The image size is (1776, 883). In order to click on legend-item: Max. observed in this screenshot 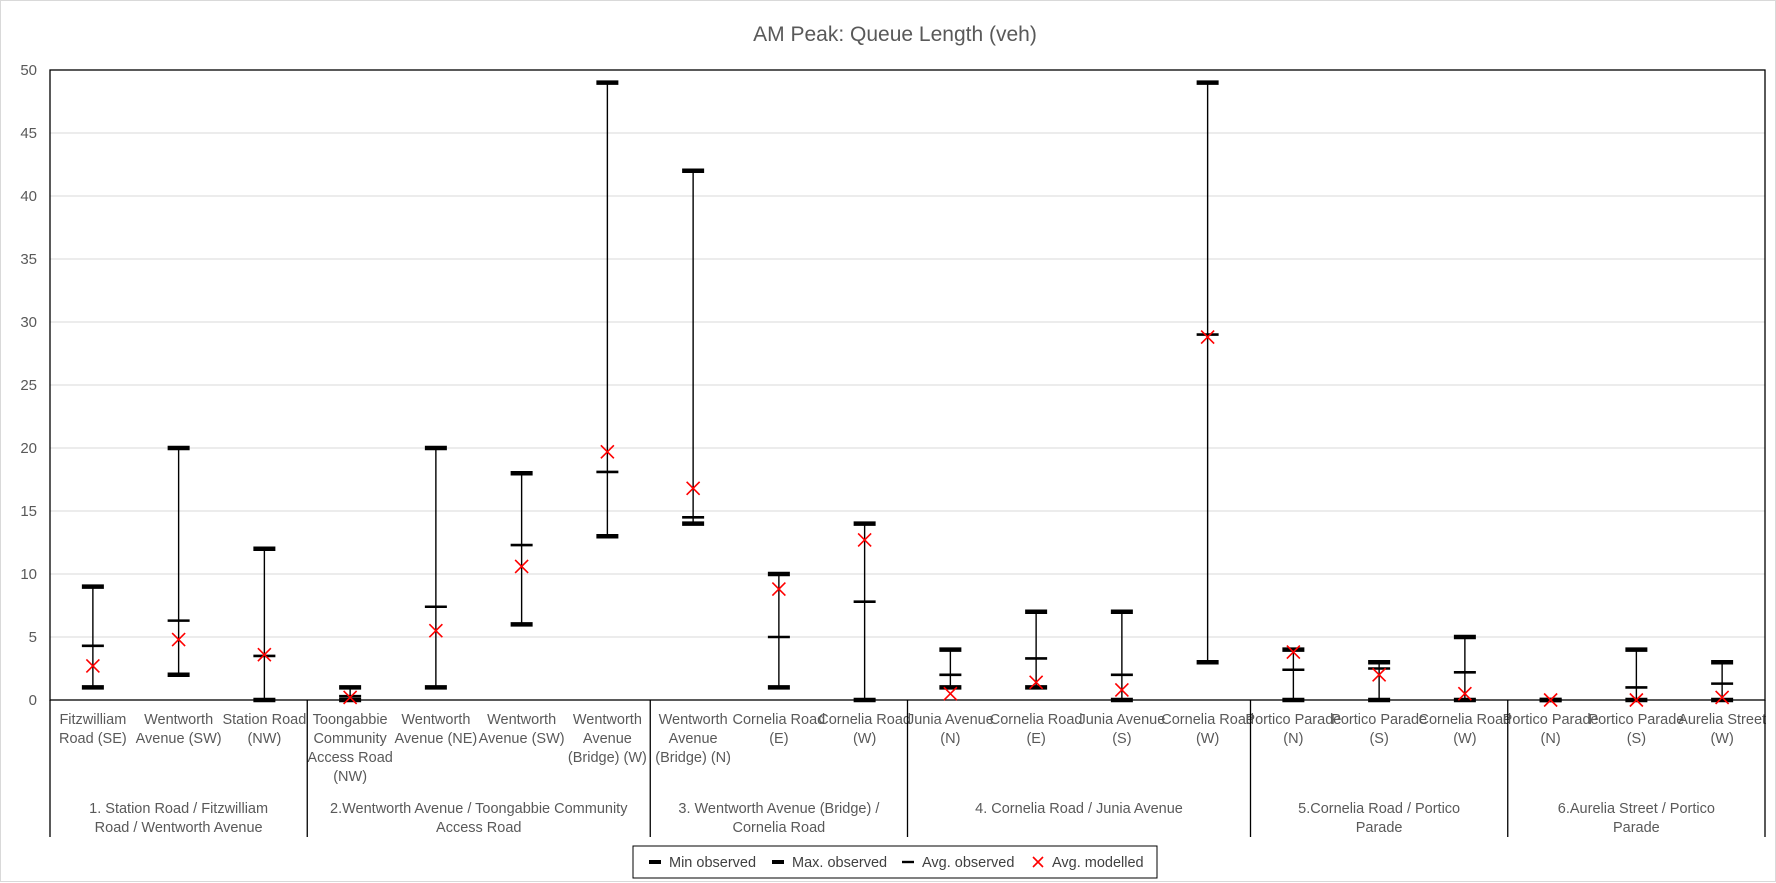, I will do `click(829, 863)`.